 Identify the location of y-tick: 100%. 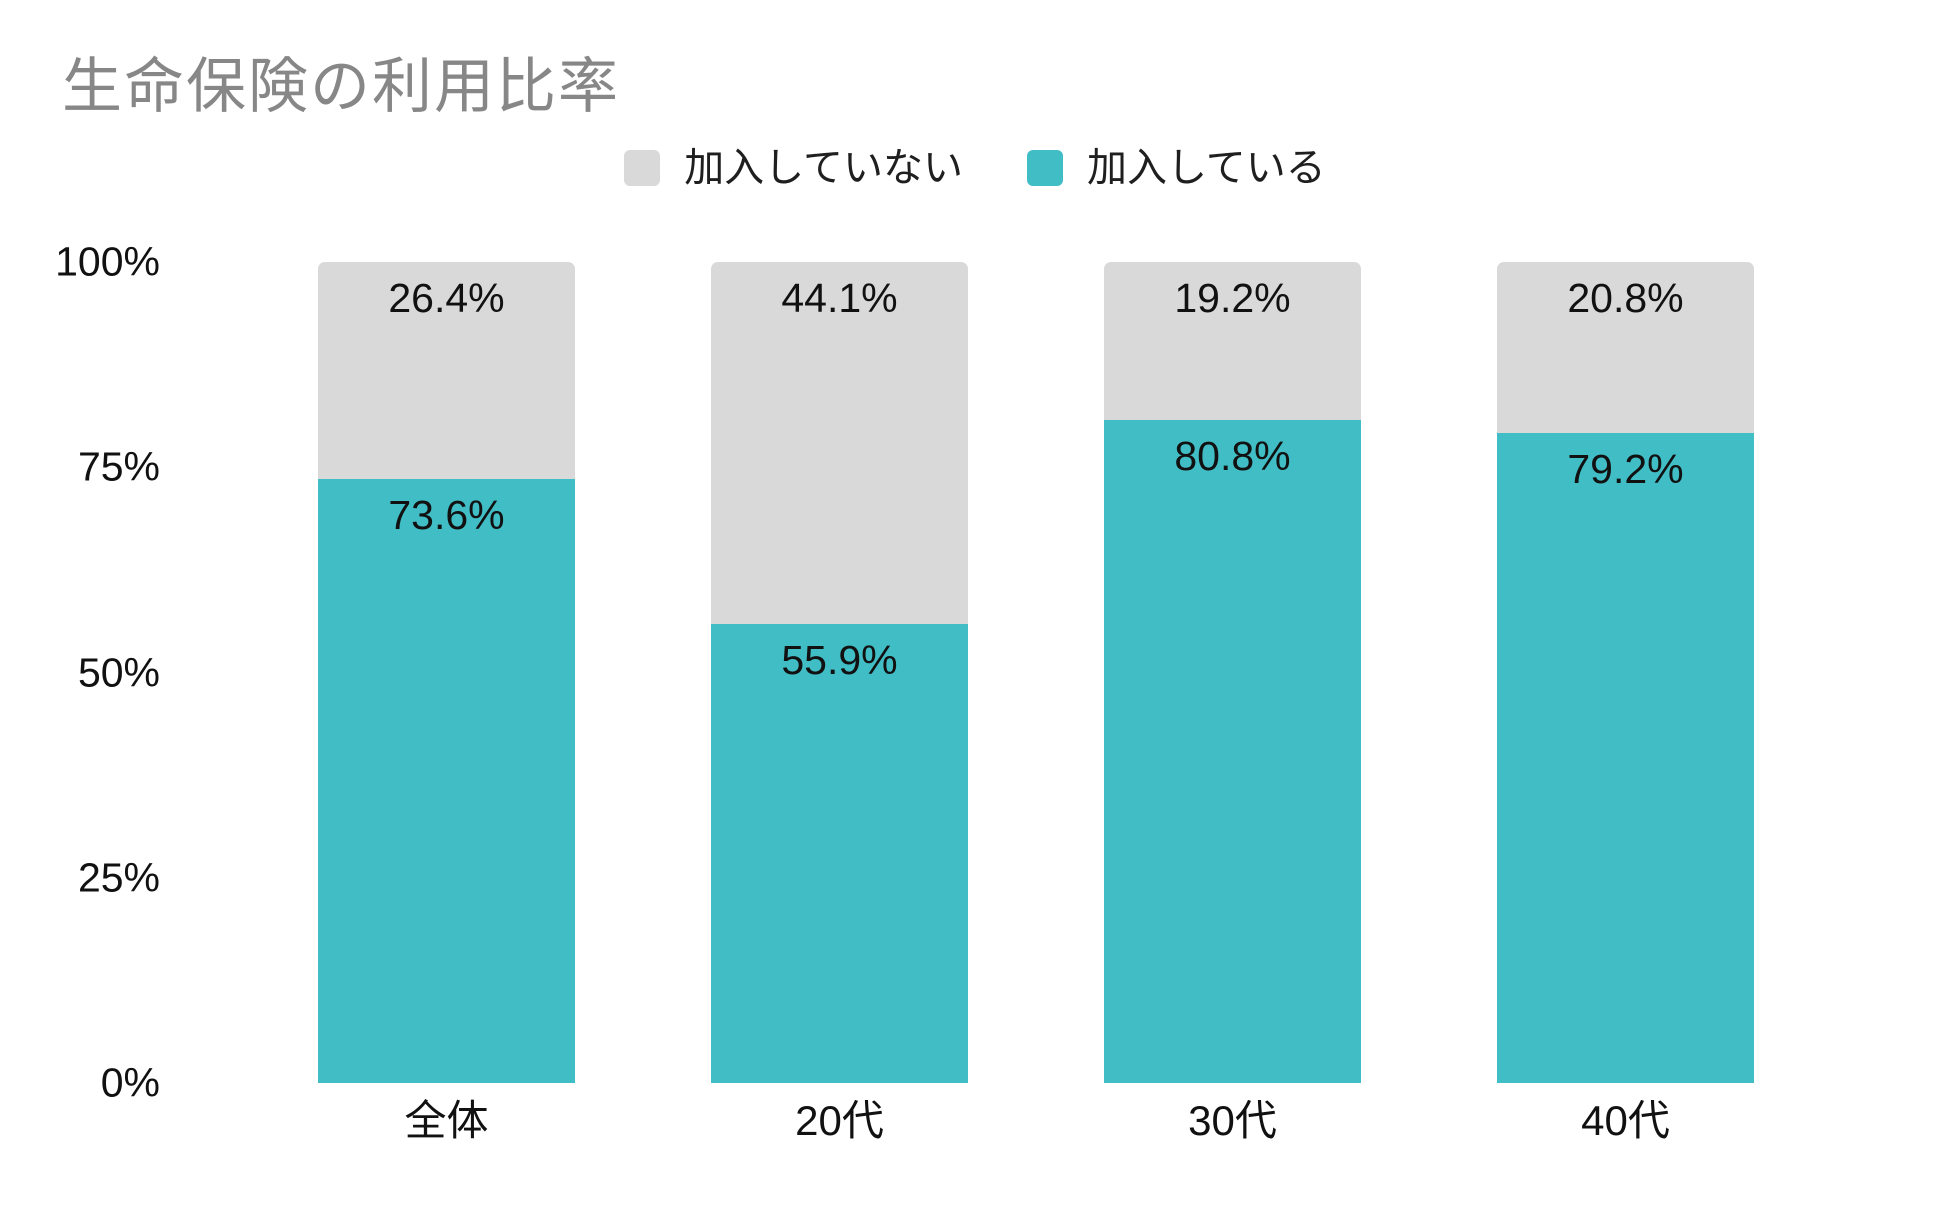
(107, 261).